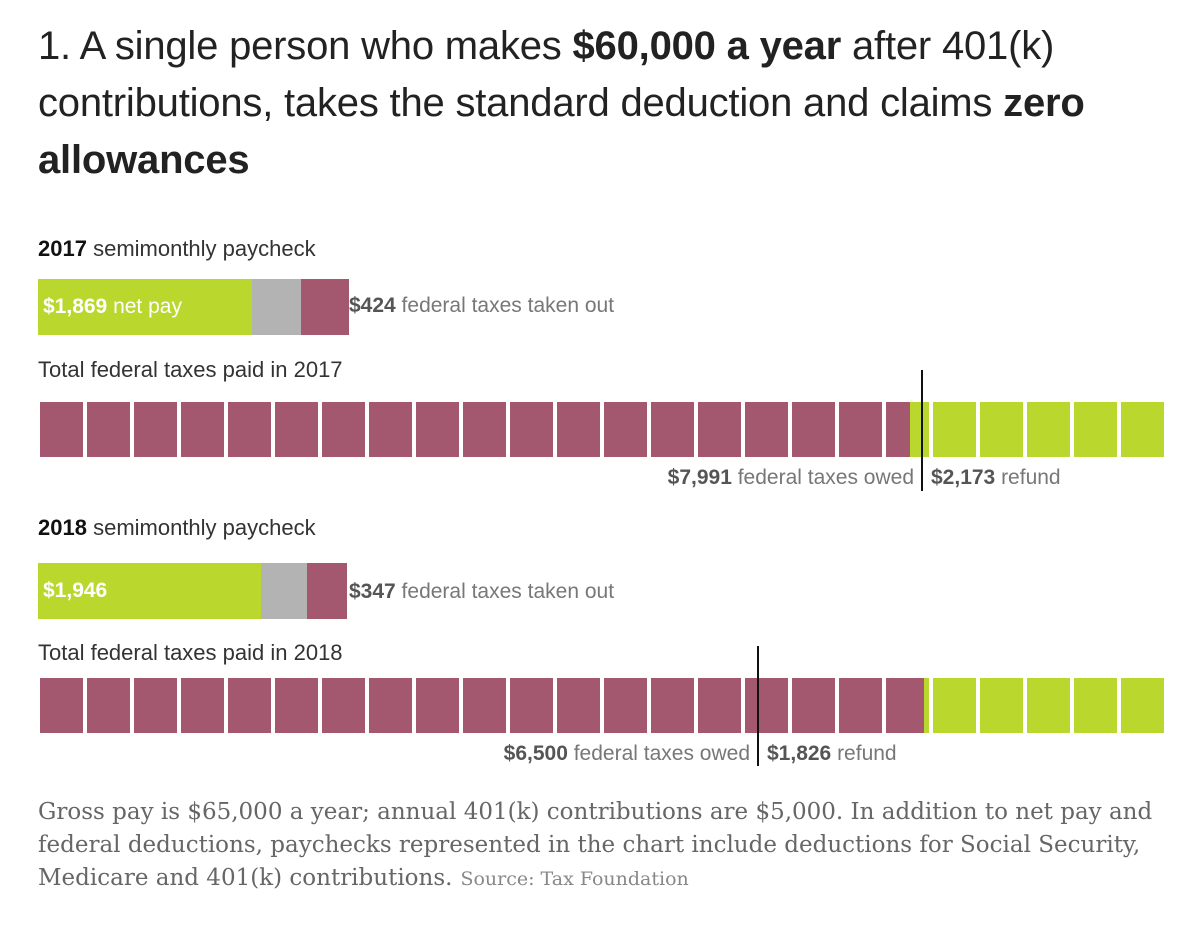 This screenshot has width=1200, height=932. I want to click on paycheck-label-2017: 2017 semimonthly paycheck, so click(177, 249).